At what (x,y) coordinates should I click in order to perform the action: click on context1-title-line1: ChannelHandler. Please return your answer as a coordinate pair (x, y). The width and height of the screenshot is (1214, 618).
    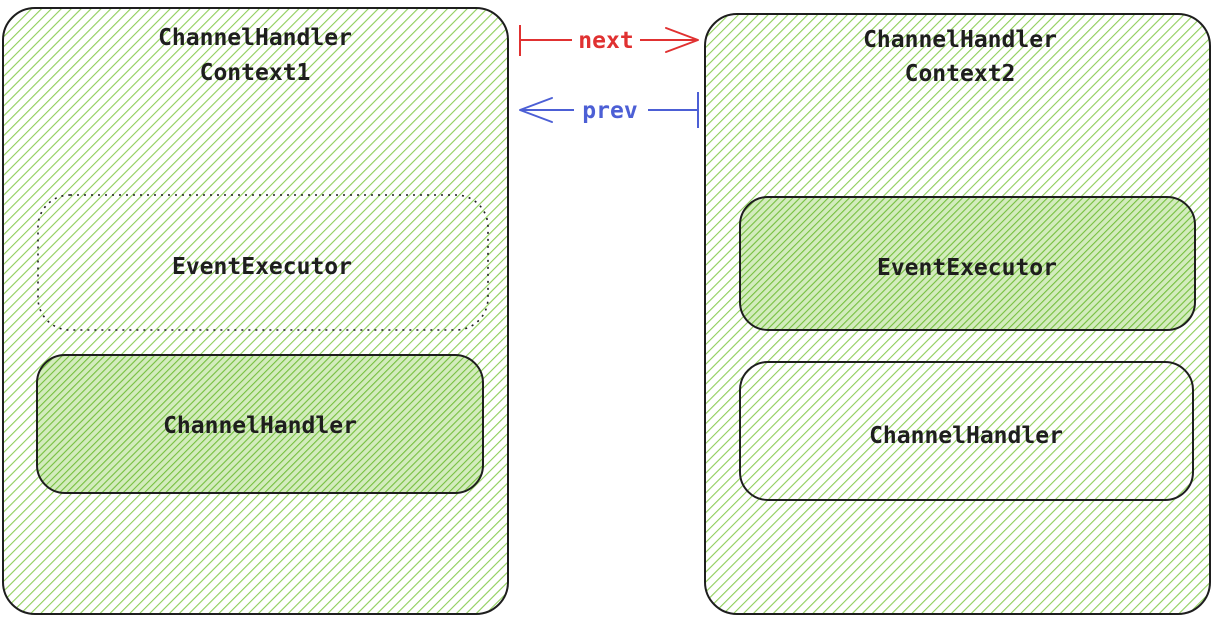
    Looking at the image, I should click on (255, 38).